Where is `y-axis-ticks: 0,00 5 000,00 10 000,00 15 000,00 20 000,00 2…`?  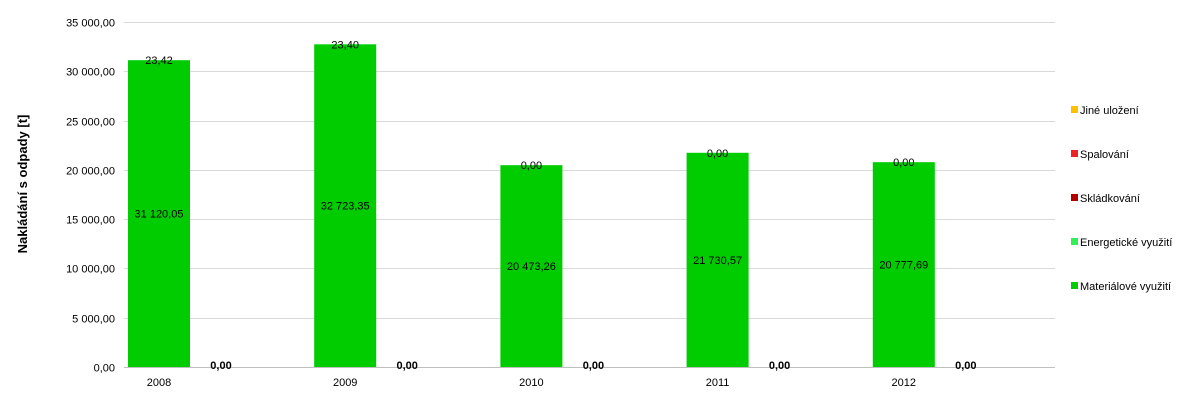
y-axis-ticks: 0,00 5 000,00 10 000,00 15 000,00 20 000,00 2… is located at coordinates (90, 196).